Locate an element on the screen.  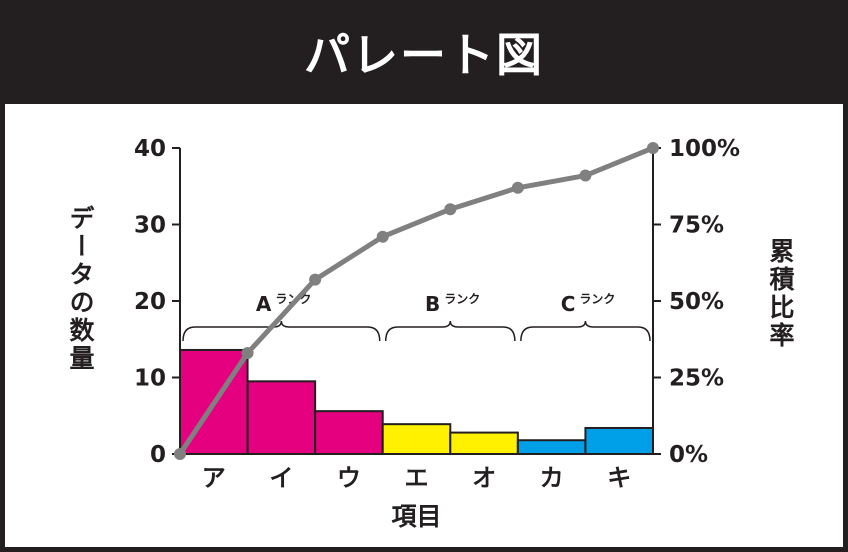
x-tick-label: キ is located at coordinates (619, 478).